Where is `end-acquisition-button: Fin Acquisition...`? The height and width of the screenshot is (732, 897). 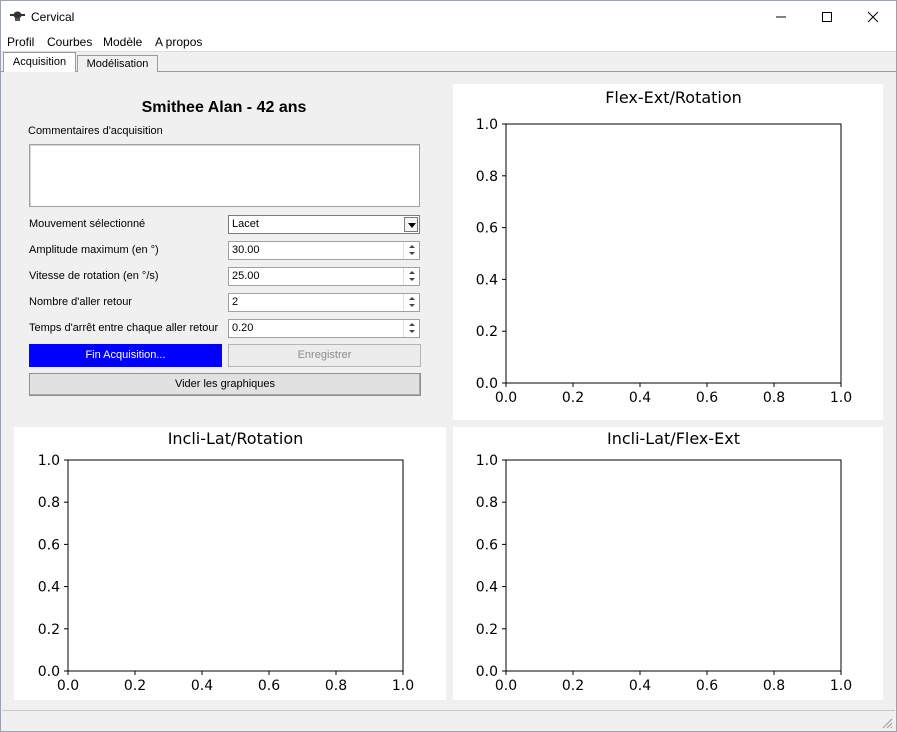
end-acquisition-button: Fin Acquisition... is located at coordinates (125, 355).